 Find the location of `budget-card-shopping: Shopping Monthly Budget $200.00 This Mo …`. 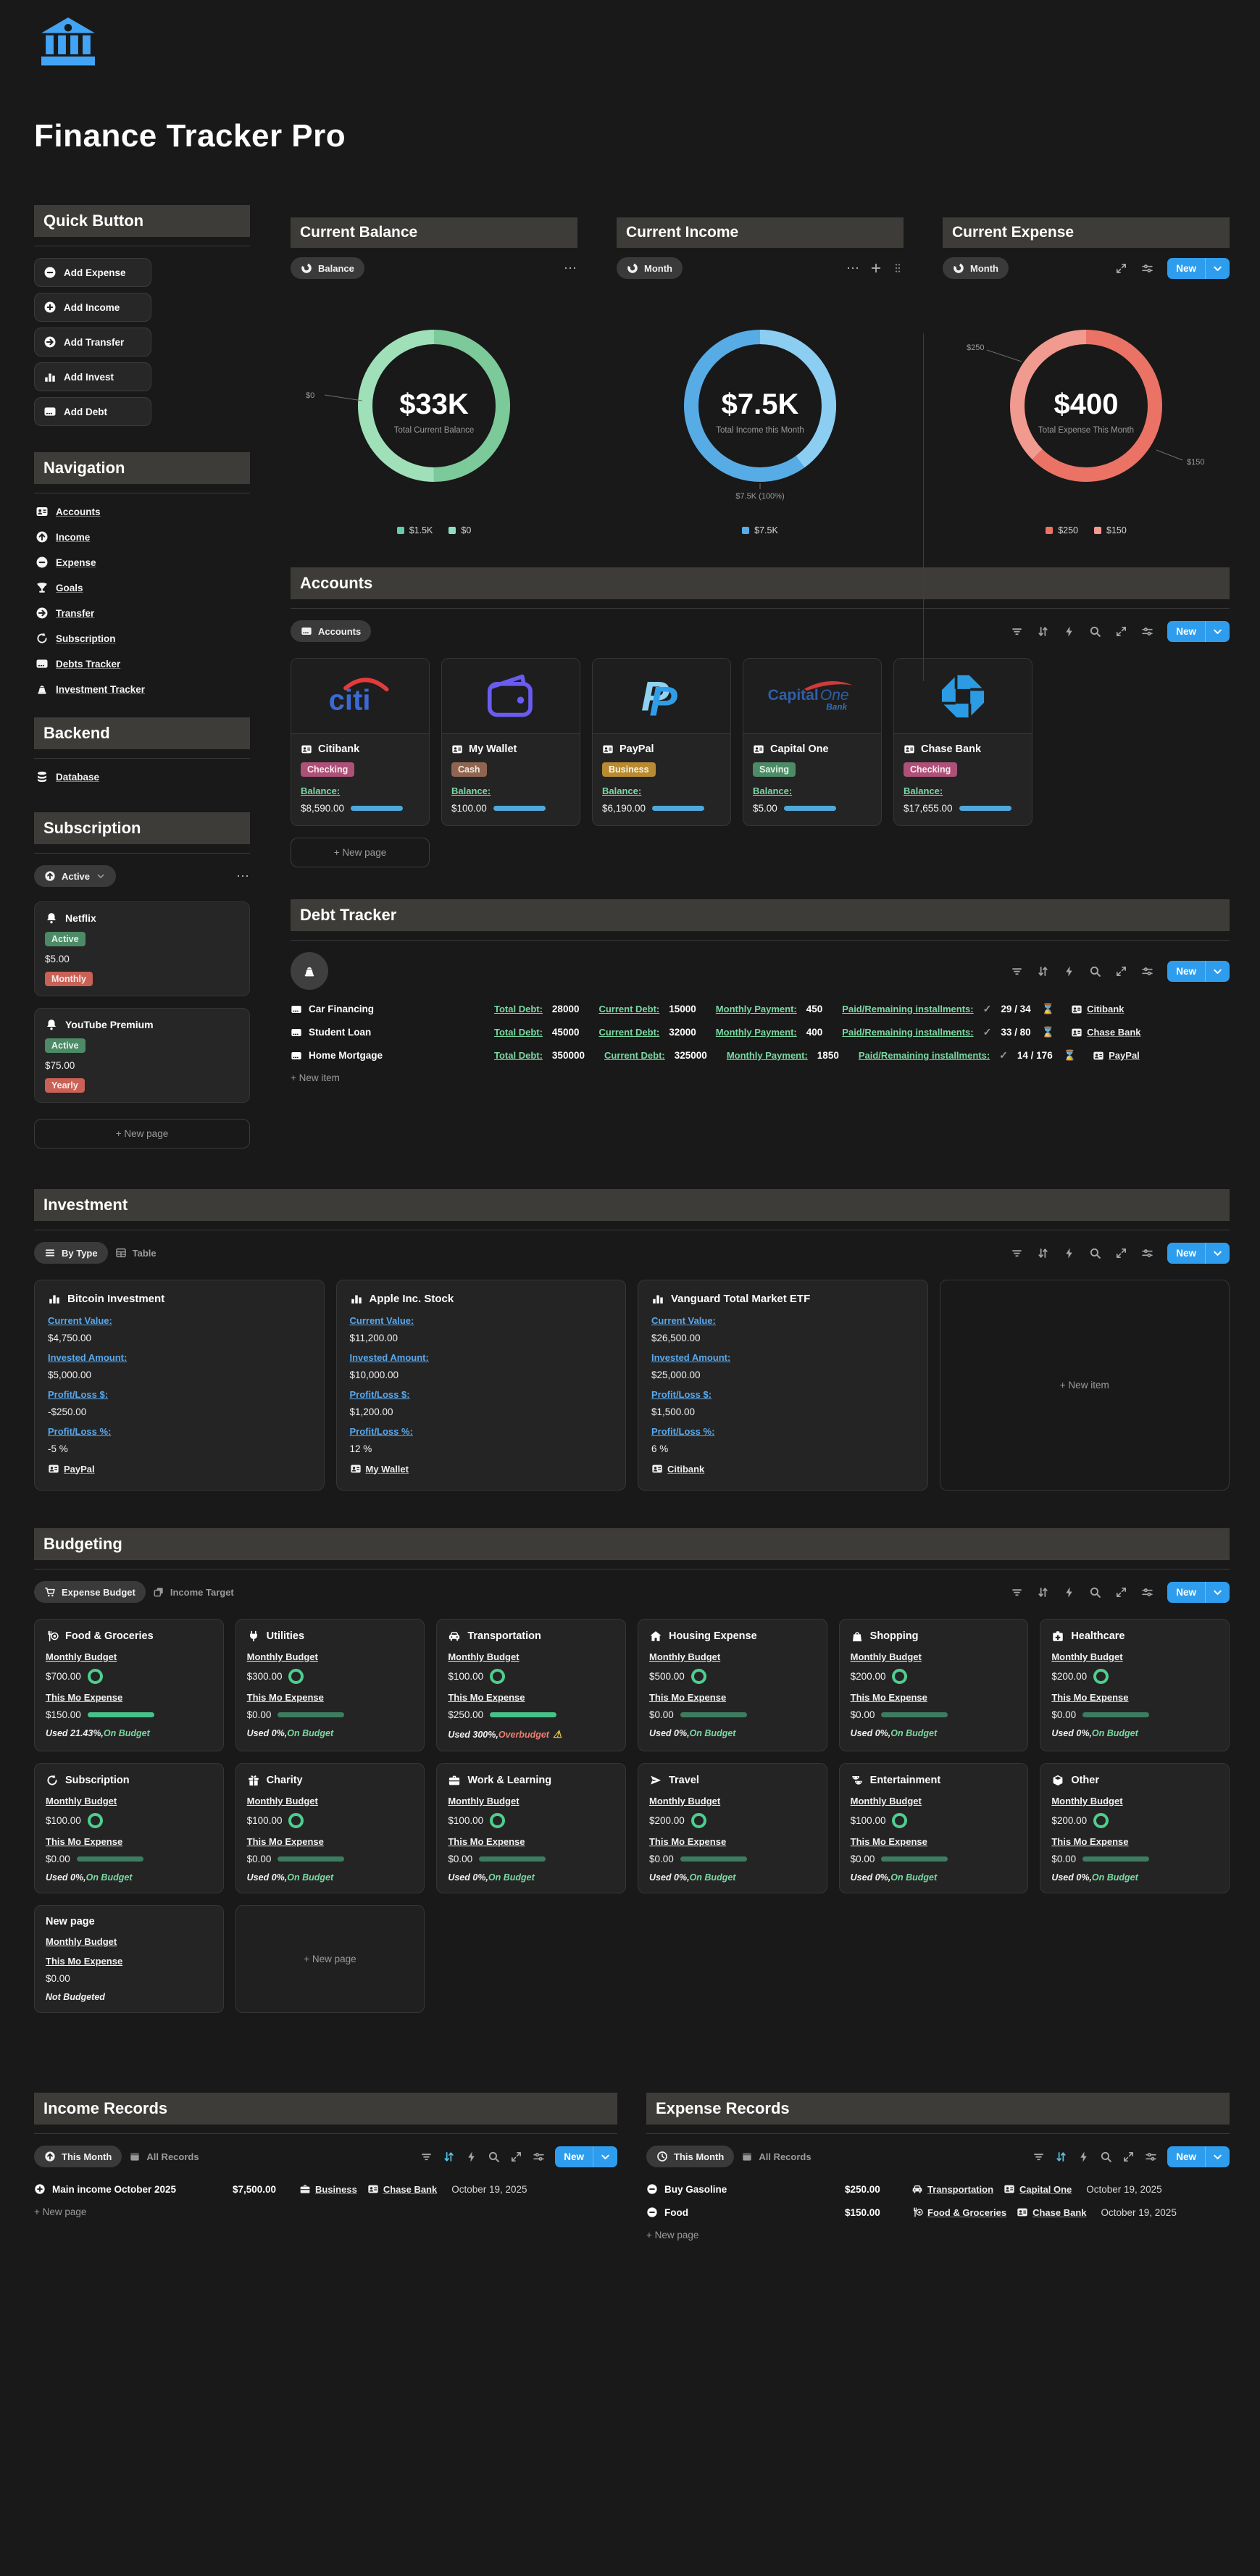

budget-card-shopping: Shopping Monthly Budget $200.00 This Mo … is located at coordinates (933, 1685).